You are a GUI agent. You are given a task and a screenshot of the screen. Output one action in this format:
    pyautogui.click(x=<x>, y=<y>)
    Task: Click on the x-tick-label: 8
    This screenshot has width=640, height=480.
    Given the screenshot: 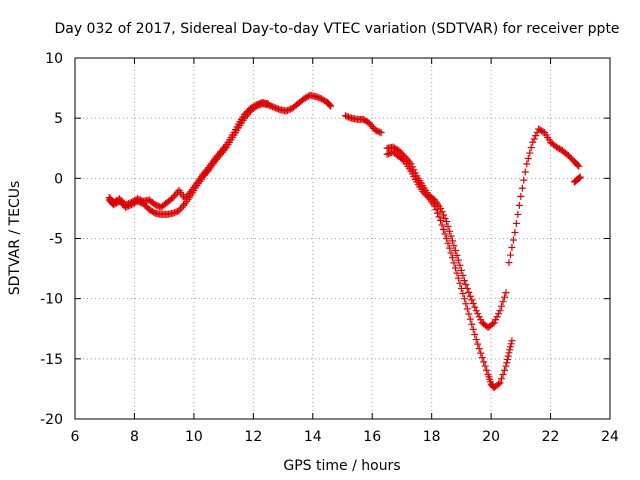 What is the action you would take?
    pyautogui.click(x=134, y=437)
    